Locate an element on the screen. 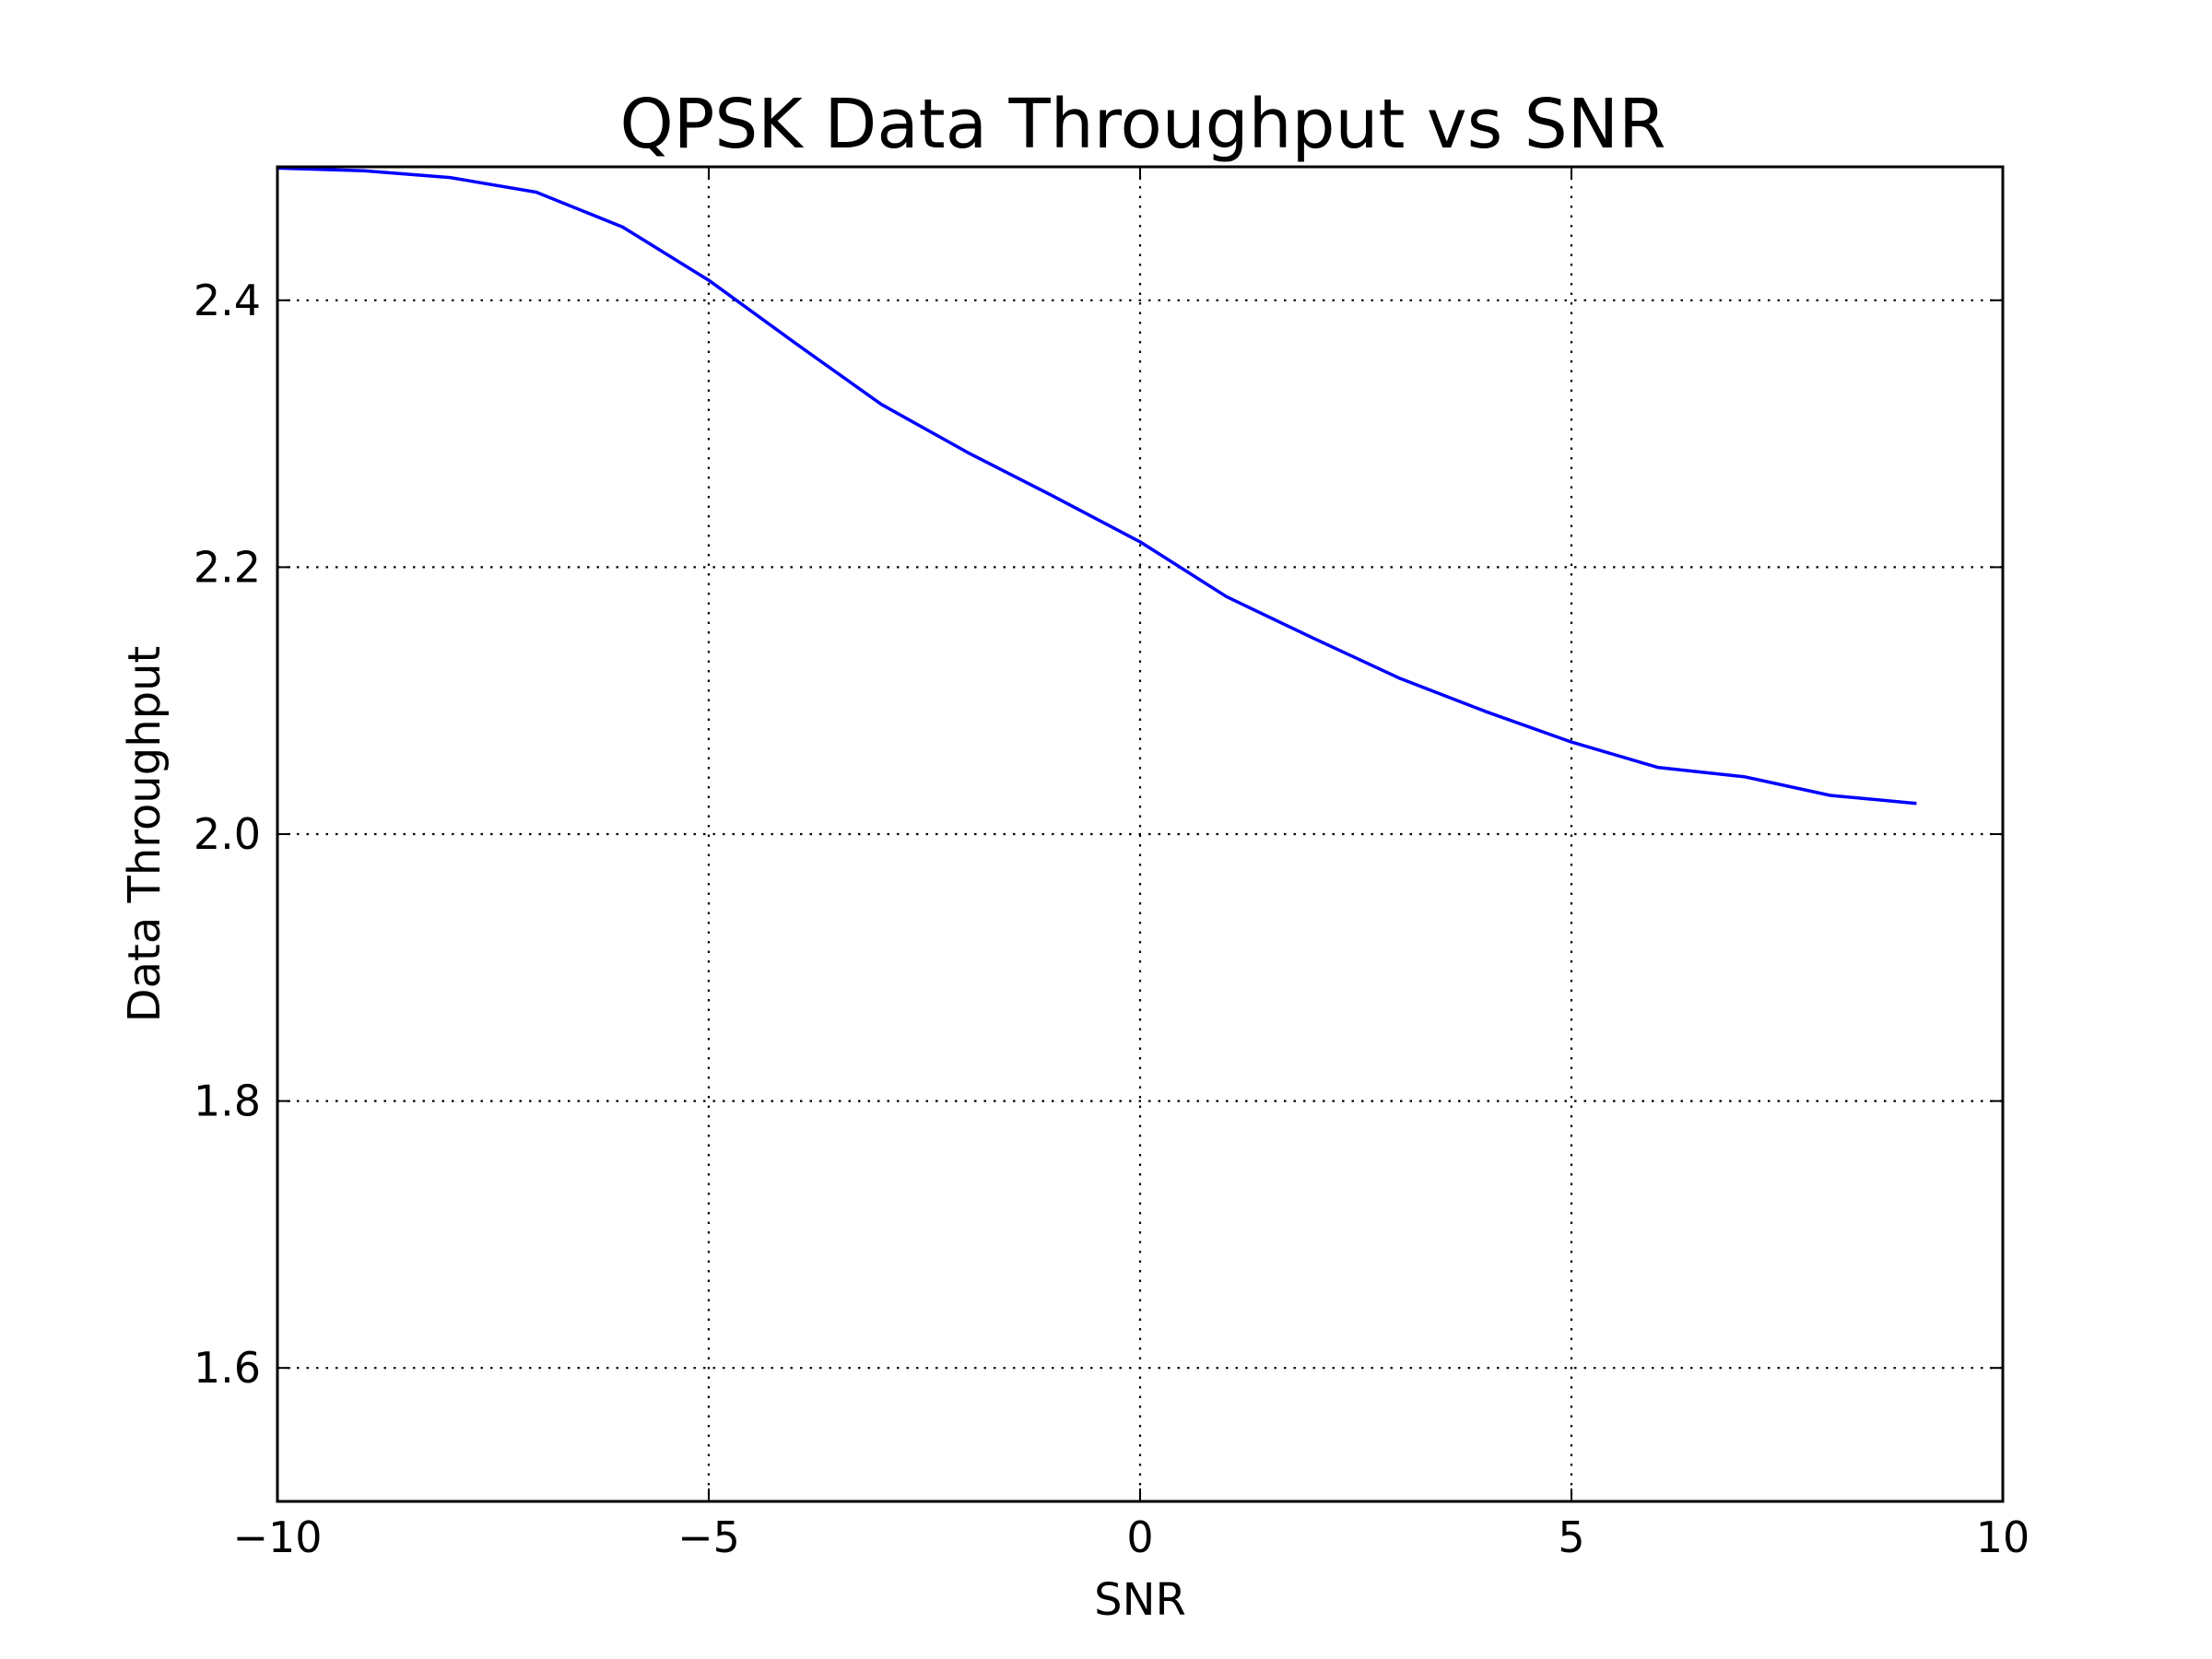  y-tick-labels: 1.6 1.8 2.0 2.2 2.4 is located at coordinates (227, 834).